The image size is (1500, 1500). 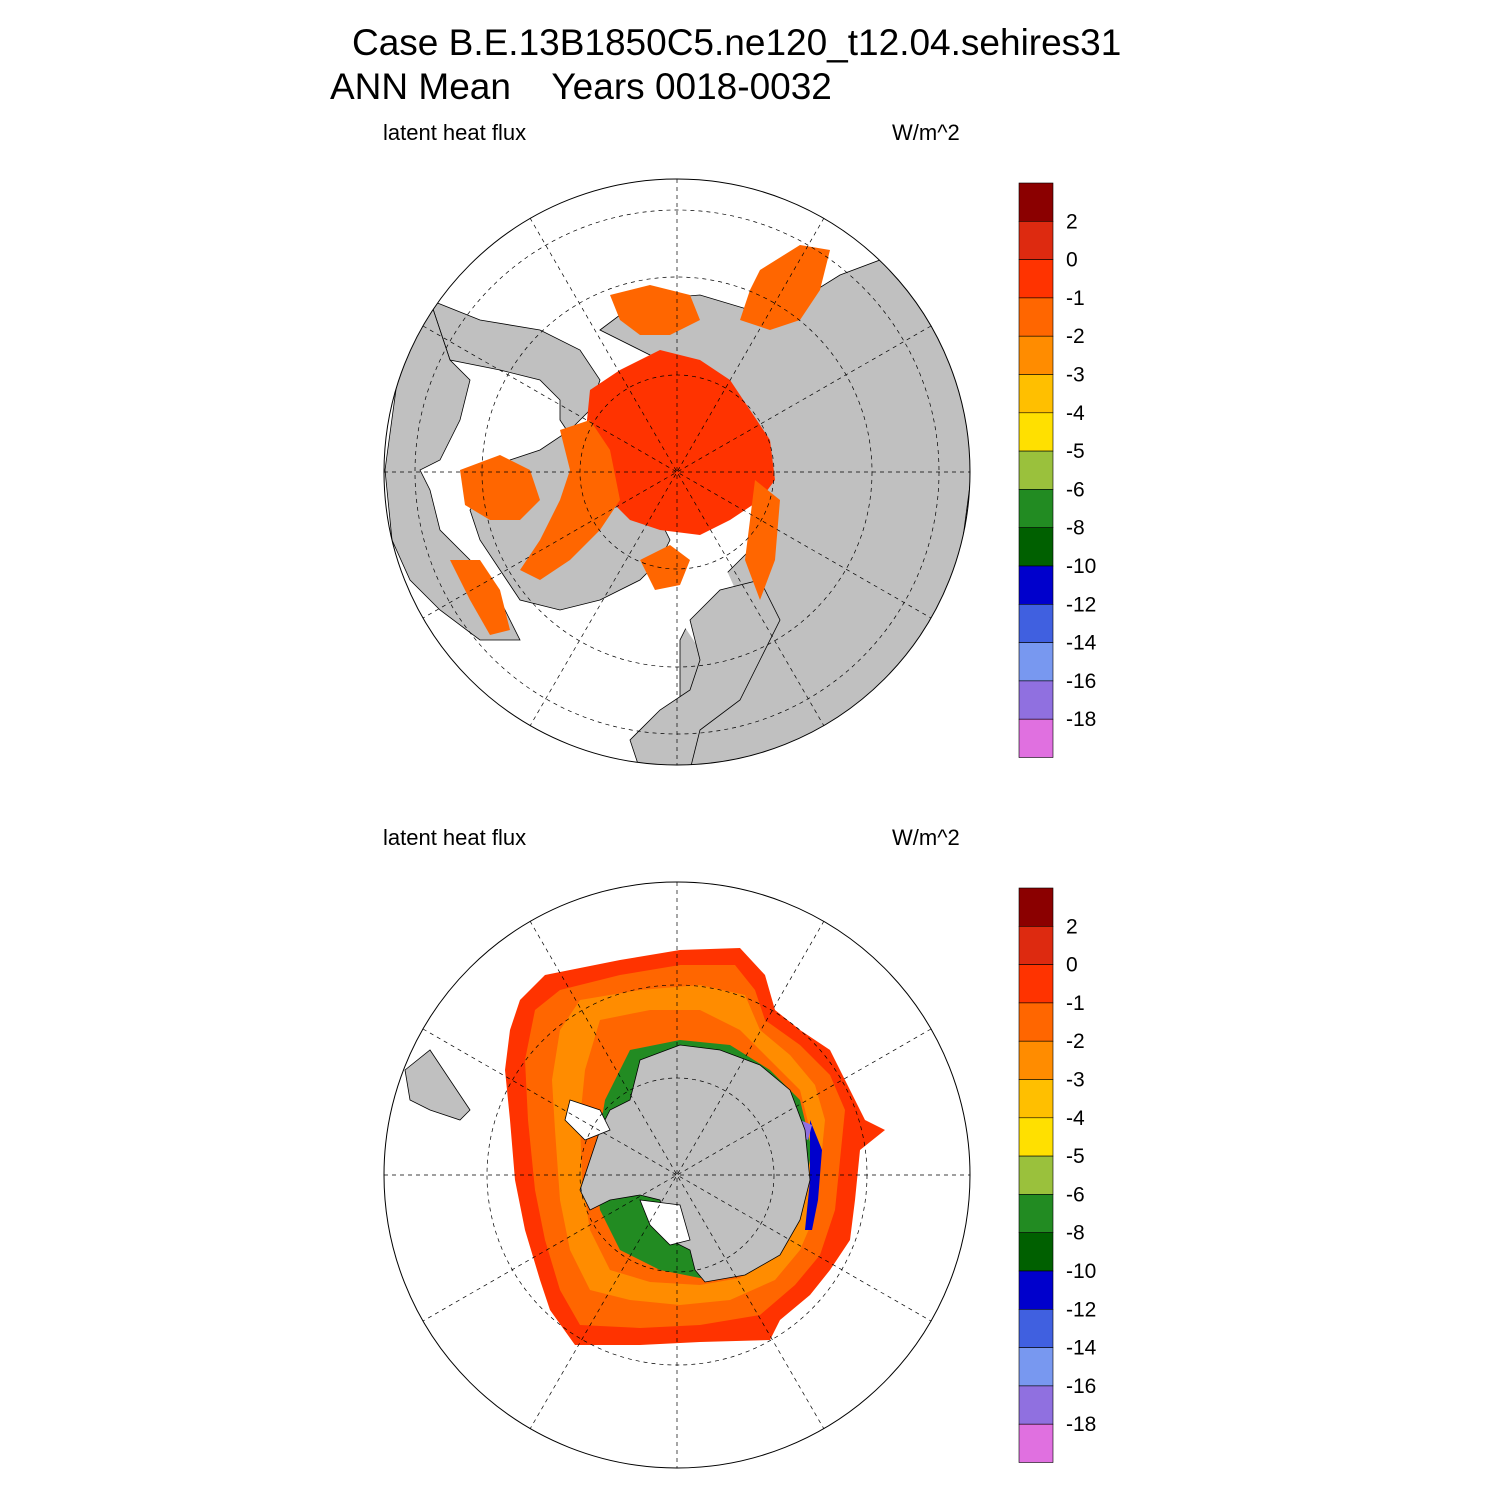 I want to click on north-colorbar-tick-label: -3, so click(x=1075, y=375).